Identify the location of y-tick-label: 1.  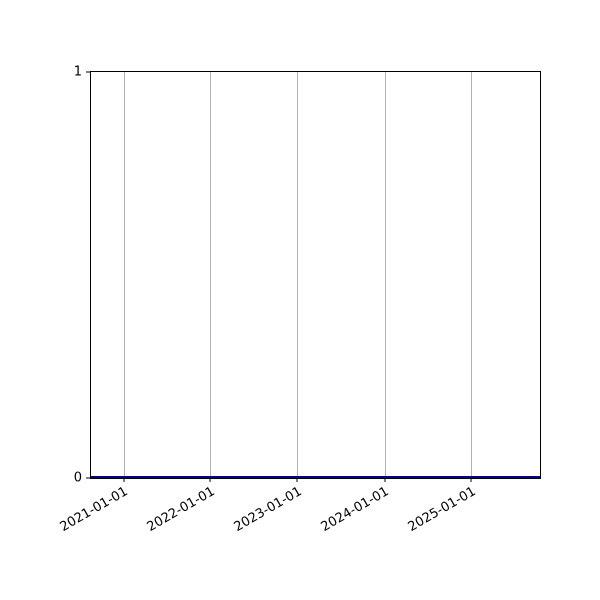
(77, 72).